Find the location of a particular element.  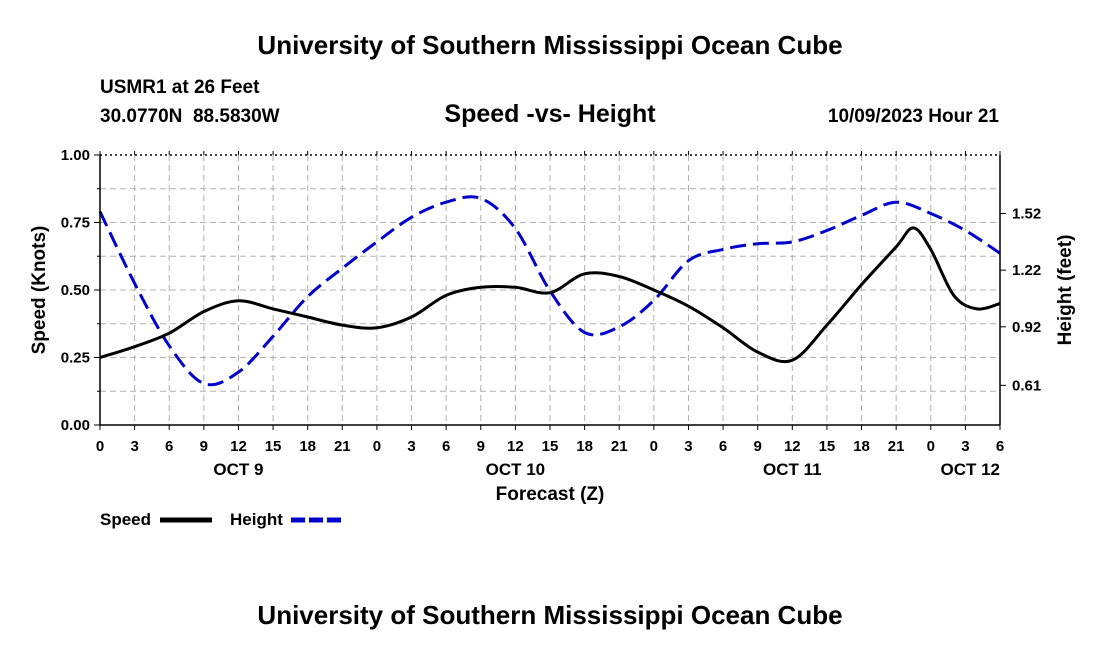

day-label: OCT 10 is located at coordinates (516, 469).